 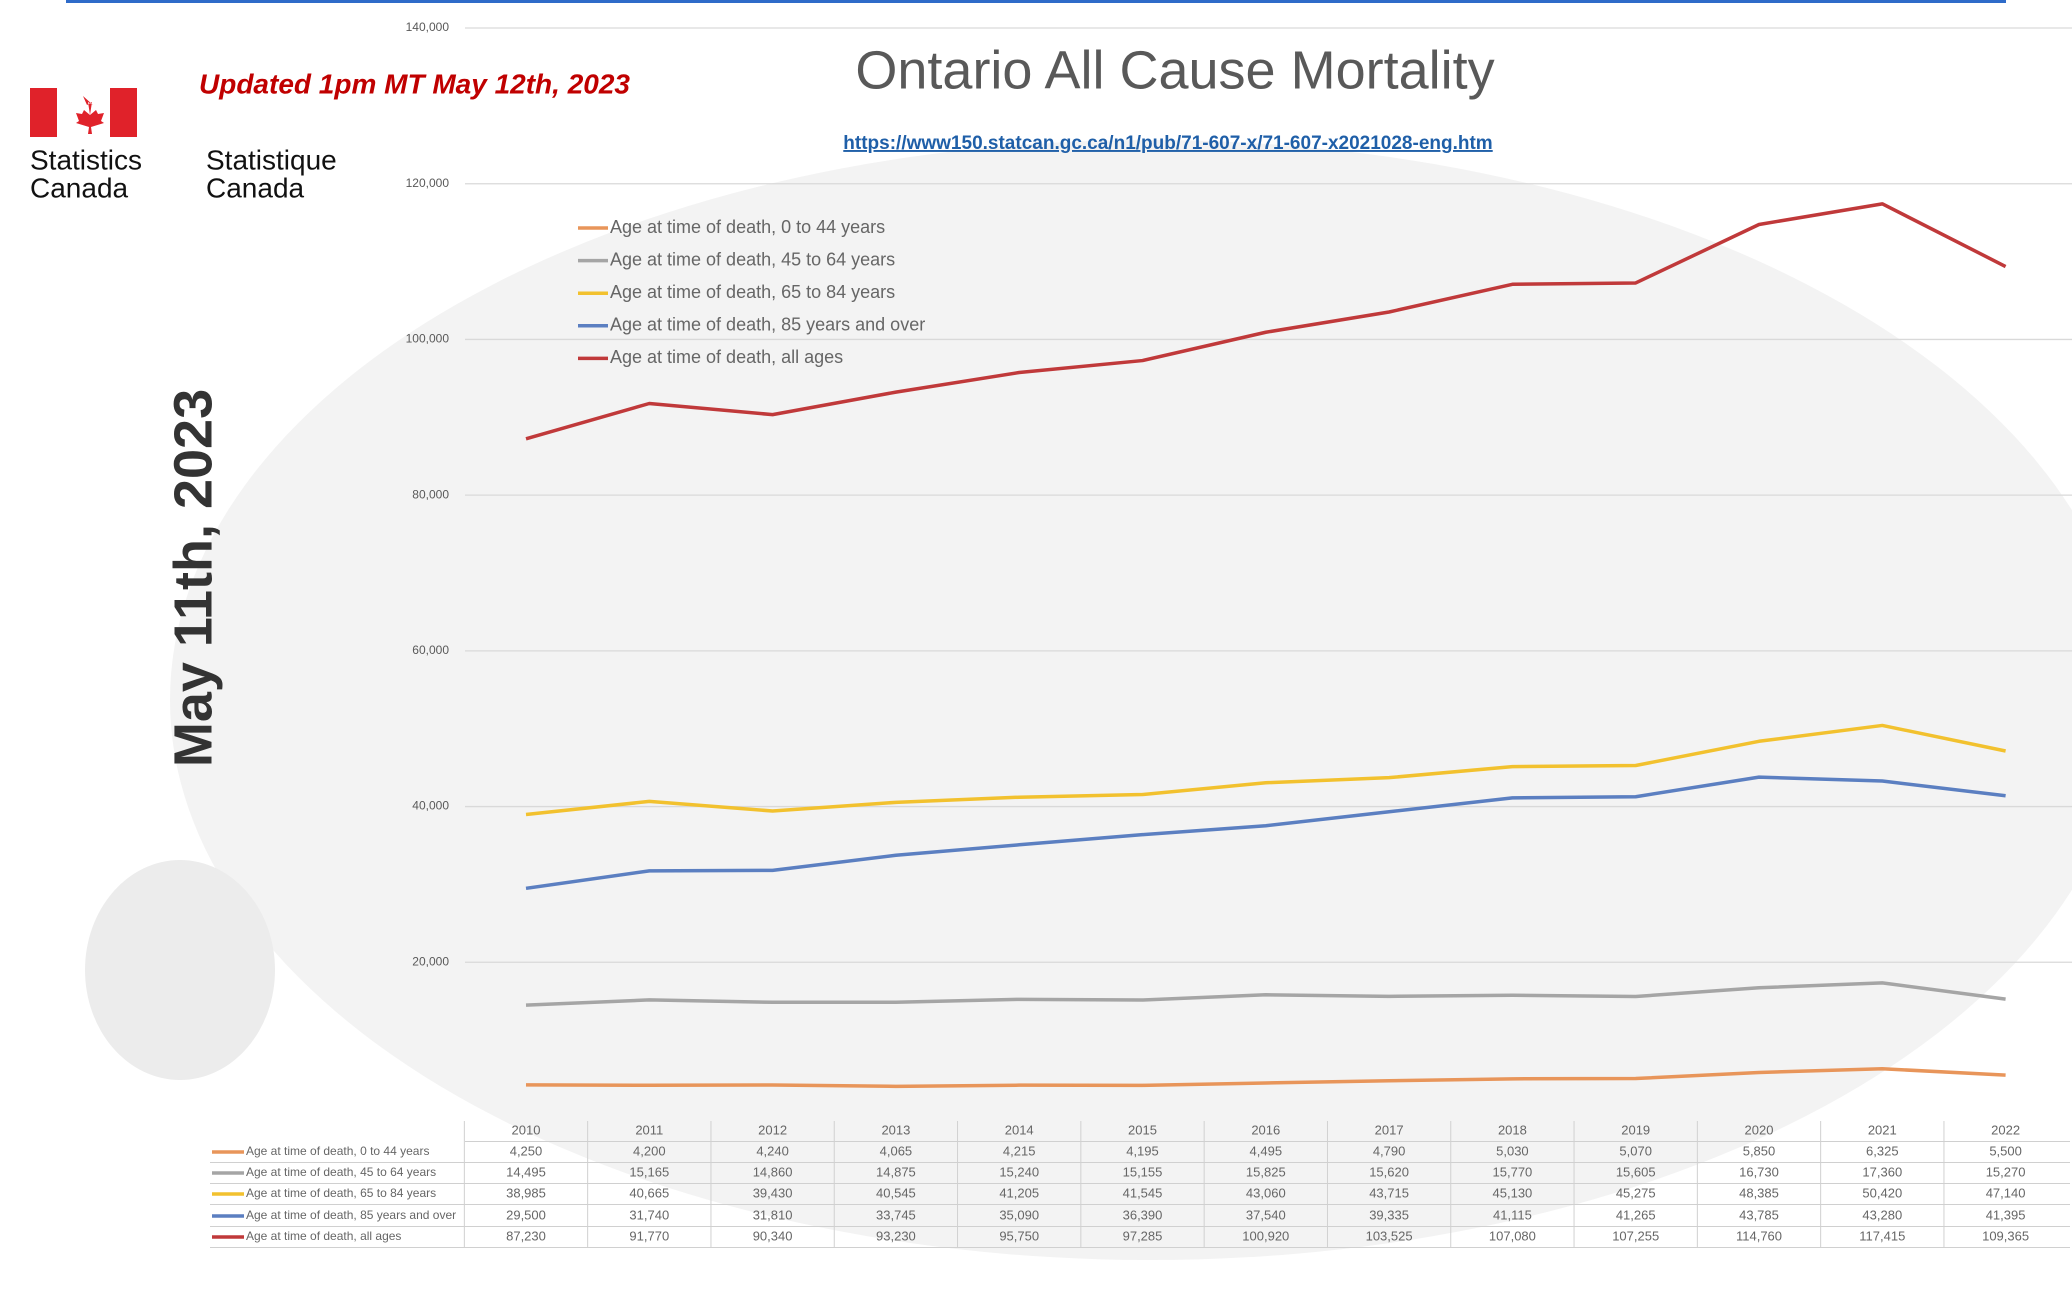 What do you see at coordinates (895, 1129) in the screenshot?
I see `table-header: 2013` at bounding box center [895, 1129].